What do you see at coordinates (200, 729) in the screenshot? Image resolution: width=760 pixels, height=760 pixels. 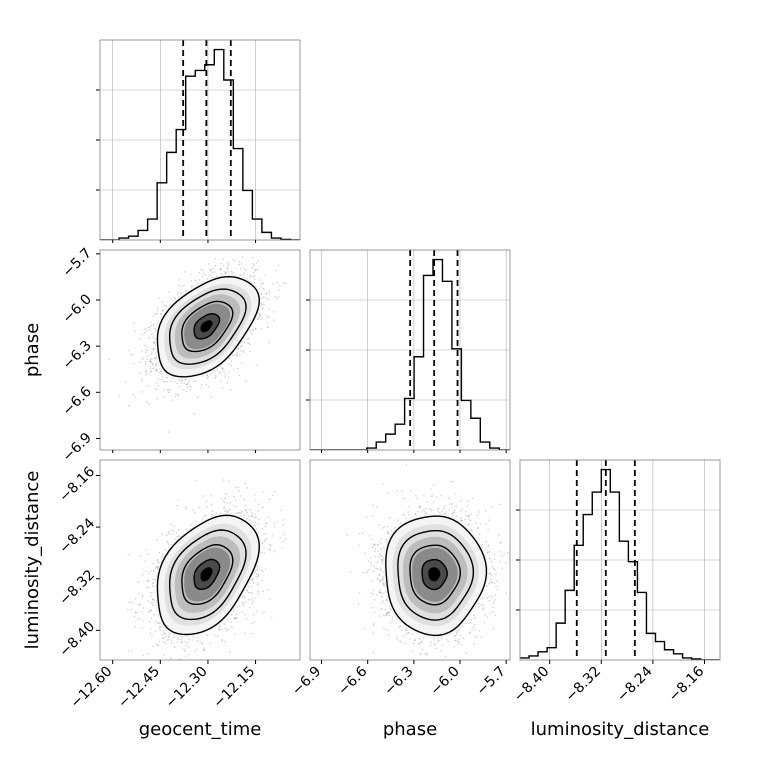 I see `axis-label-x-geocent_time: geocent_time` at bounding box center [200, 729].